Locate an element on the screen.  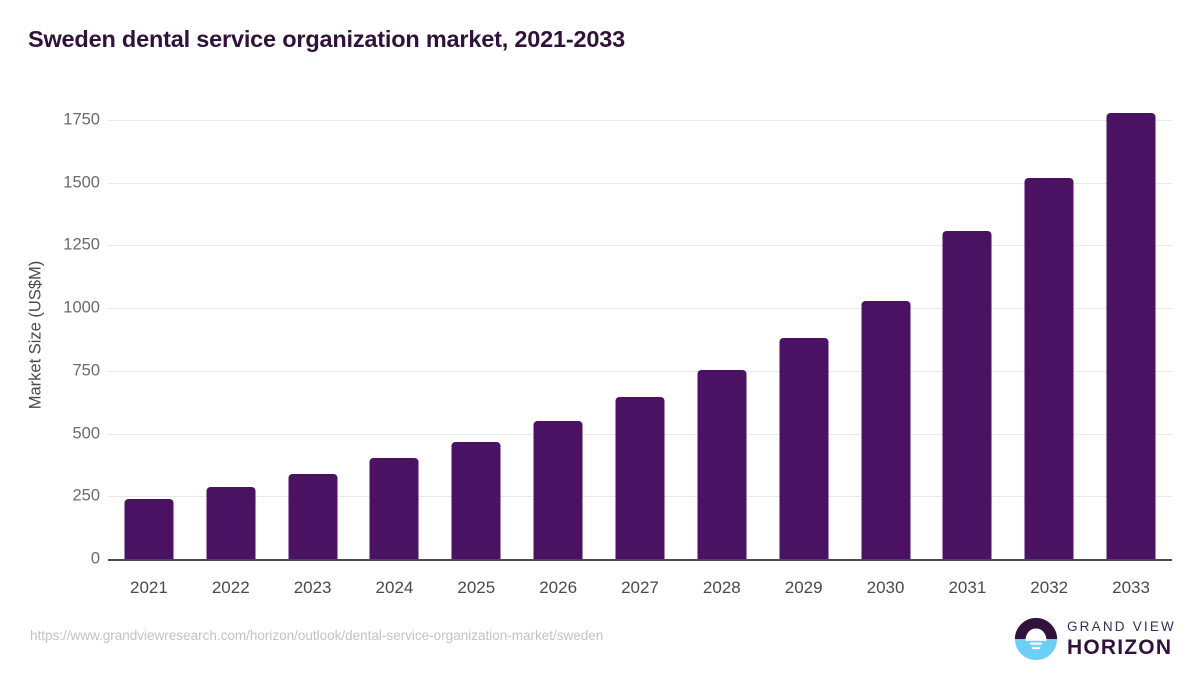
x-axis-tick-label: 2024 is located at coordinates (394, 587).